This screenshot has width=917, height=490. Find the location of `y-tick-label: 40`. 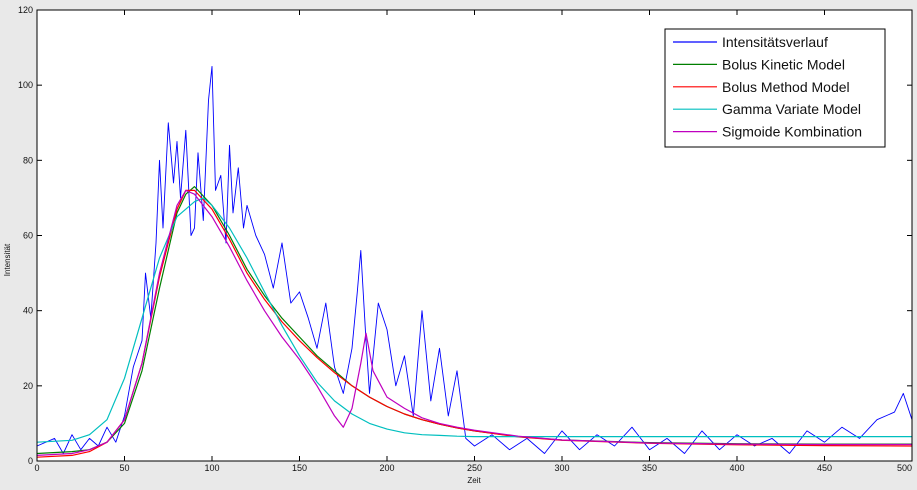

y-tick-label: 40 is located at coordinates (28, 311).